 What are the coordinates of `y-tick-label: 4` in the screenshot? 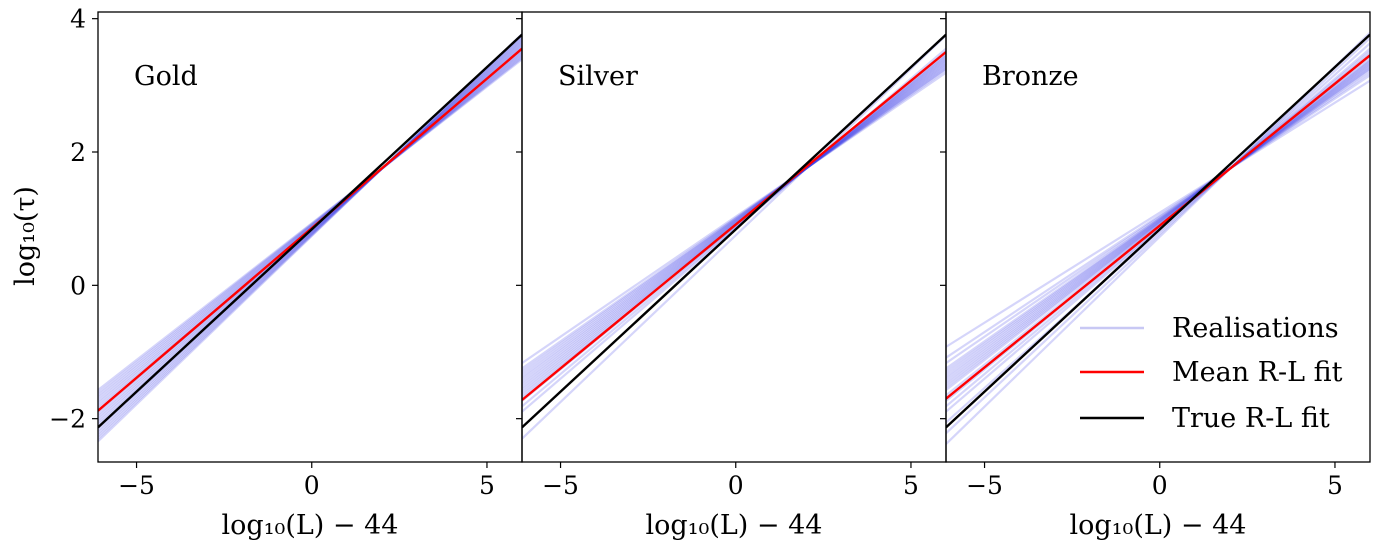 It's located at (78, 19).